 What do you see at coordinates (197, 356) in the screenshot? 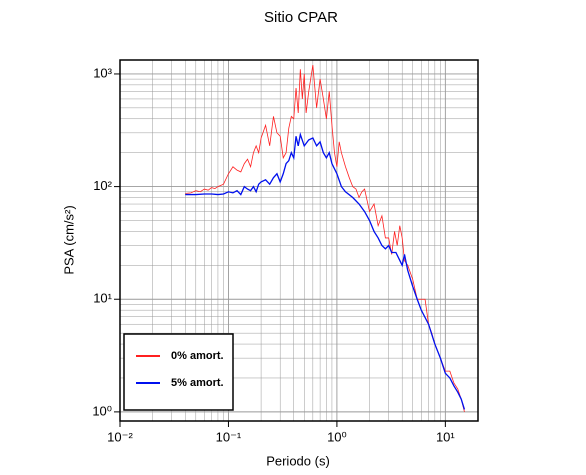
I see `legend-label: 0% amort.` at bounding box center [197, 356].